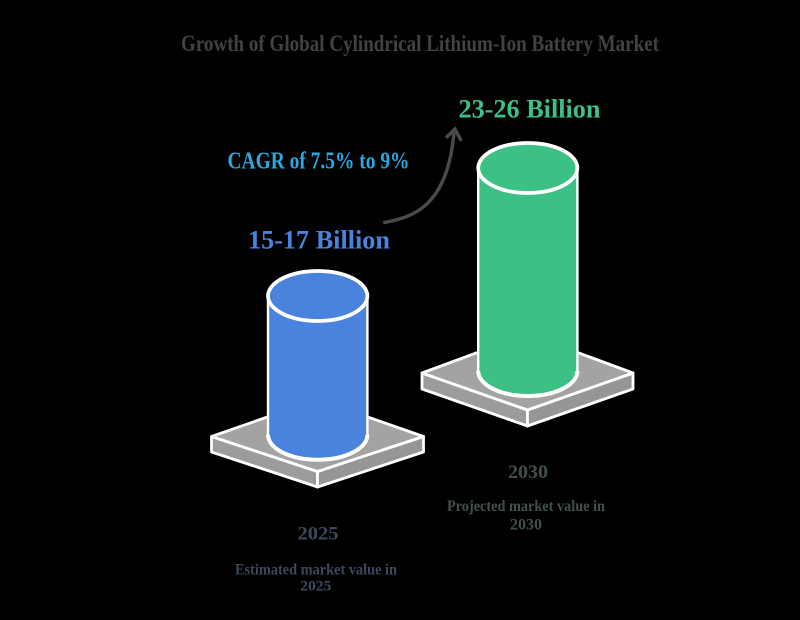  I want to click on svg-text: 23-26 Billion, so click(530, 109).